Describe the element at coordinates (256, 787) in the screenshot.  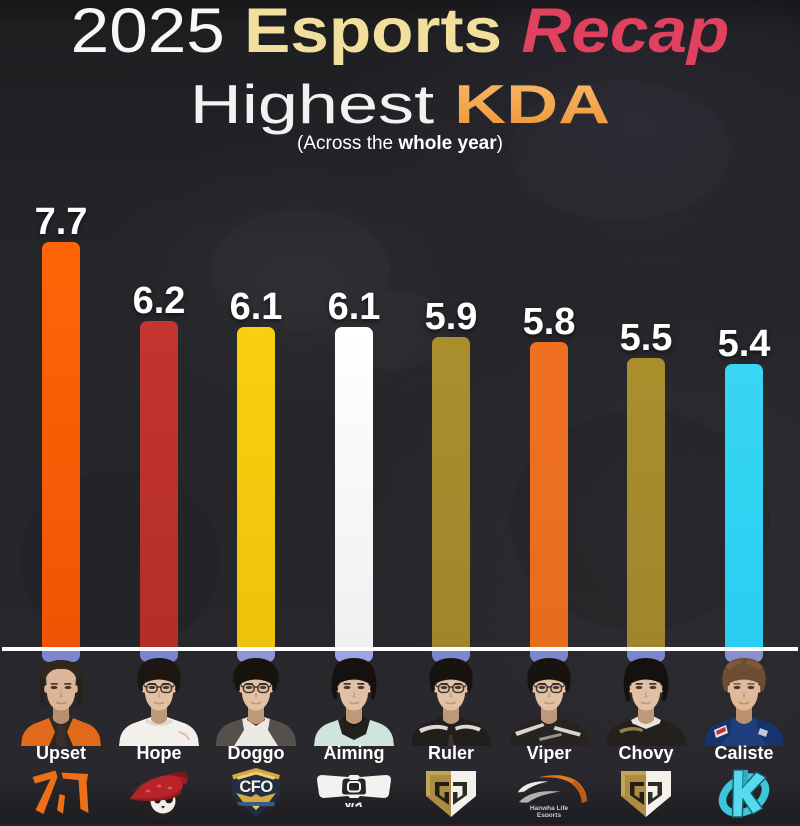
I see `svg-text: CFO` at that location.